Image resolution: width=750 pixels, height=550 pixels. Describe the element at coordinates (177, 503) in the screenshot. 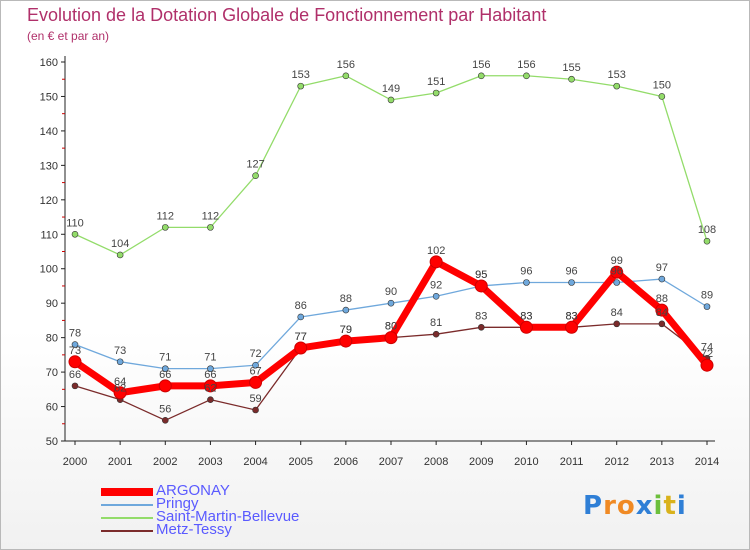

I see `legend-label: Pringy` at that location.